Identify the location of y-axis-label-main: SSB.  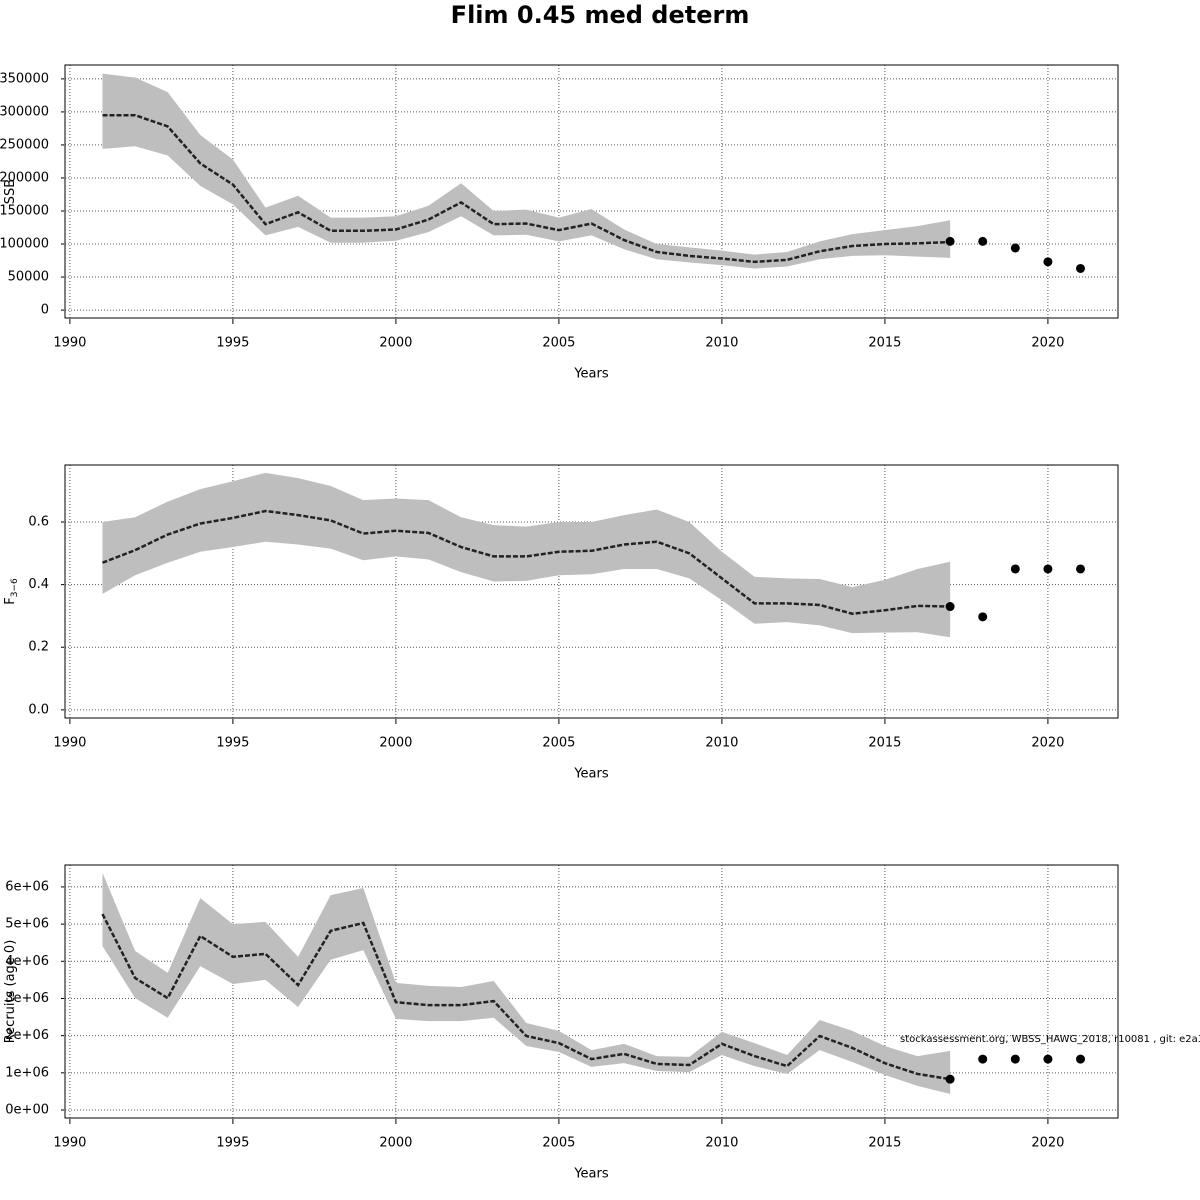
(10, 191).